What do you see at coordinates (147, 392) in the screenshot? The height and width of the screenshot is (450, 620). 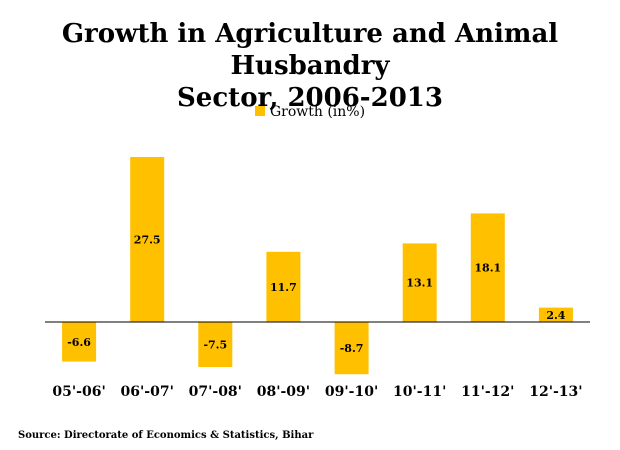 I see `category-label-1: 06'-07'` at bounding box center [147, 392].